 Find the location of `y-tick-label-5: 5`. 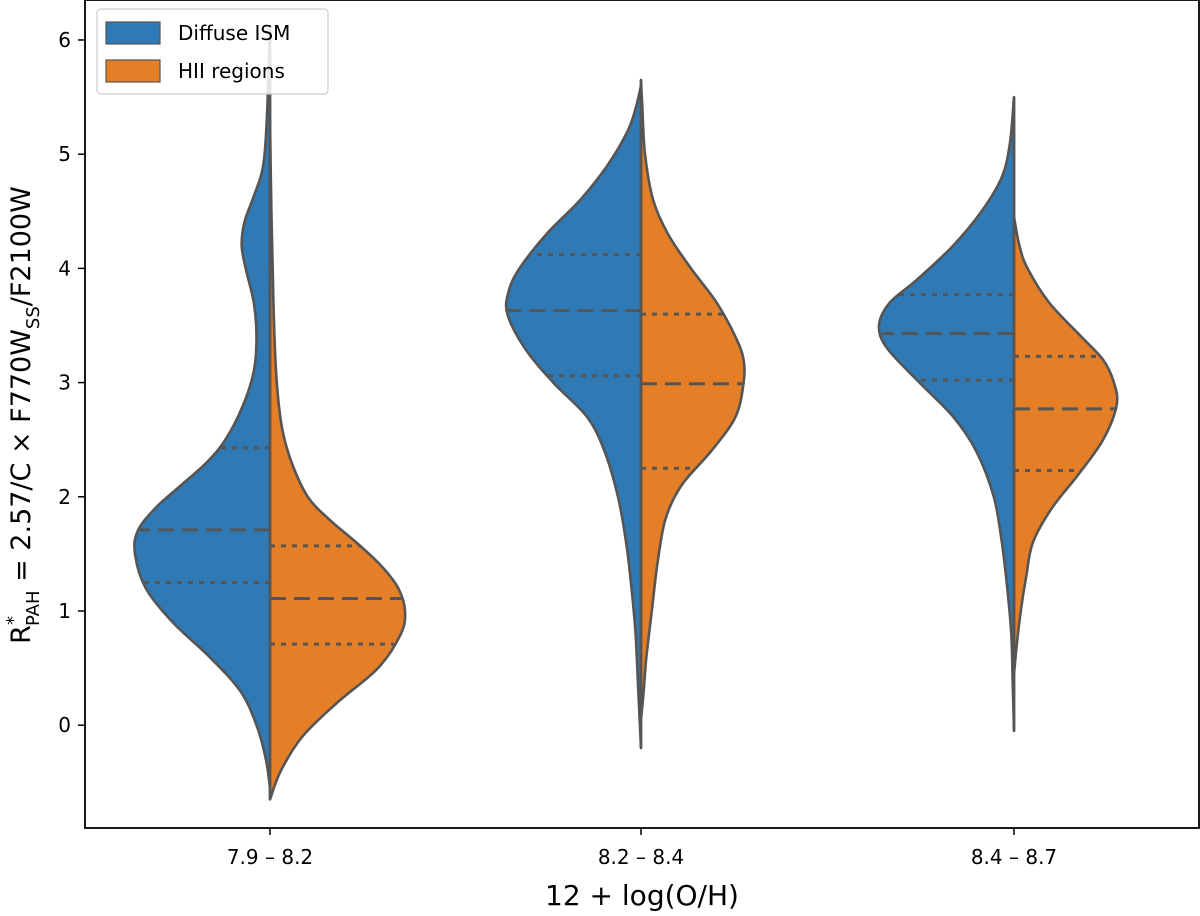

y-tick-label-5: 5 is located at coordinates (64, 154).